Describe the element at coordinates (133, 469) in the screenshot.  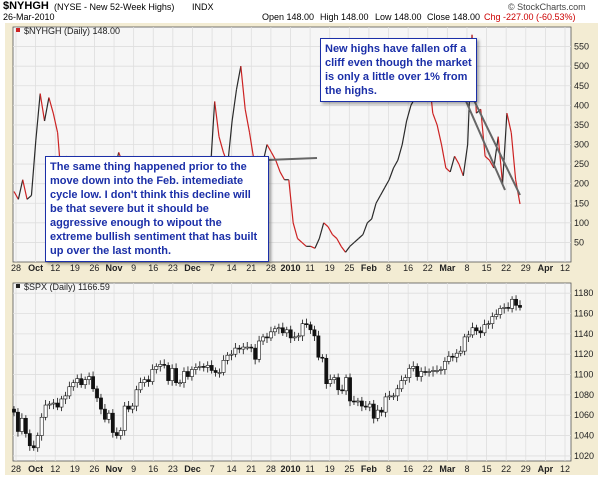
I see `bottom-x-tick-label: 9` at that location.